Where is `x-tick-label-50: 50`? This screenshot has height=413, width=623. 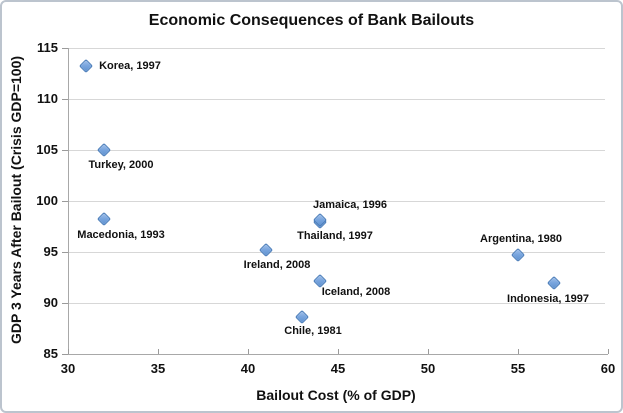
x-tick-label-50: 50 is located at coordinates (428, 368).